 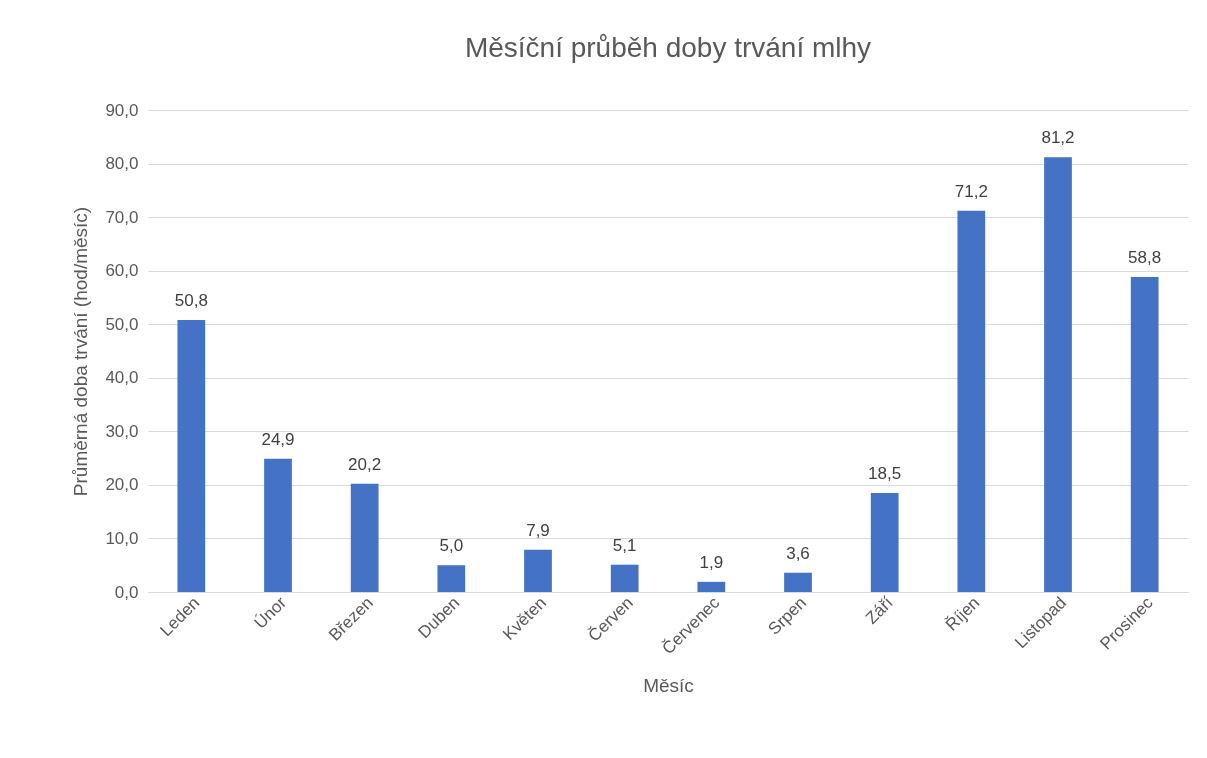 I want to click on data-label: 18,5, so click(x=885, y=473).